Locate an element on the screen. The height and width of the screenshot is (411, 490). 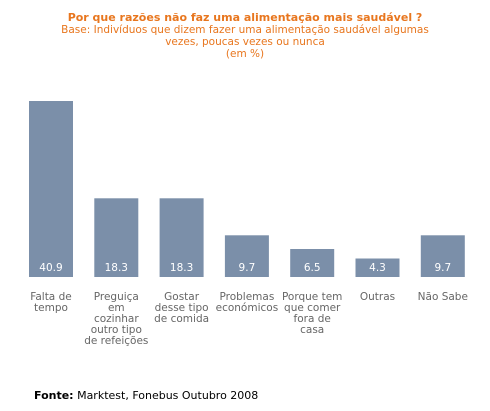
category-label-5-line-0: Outras is located at coordinates (377, 297).